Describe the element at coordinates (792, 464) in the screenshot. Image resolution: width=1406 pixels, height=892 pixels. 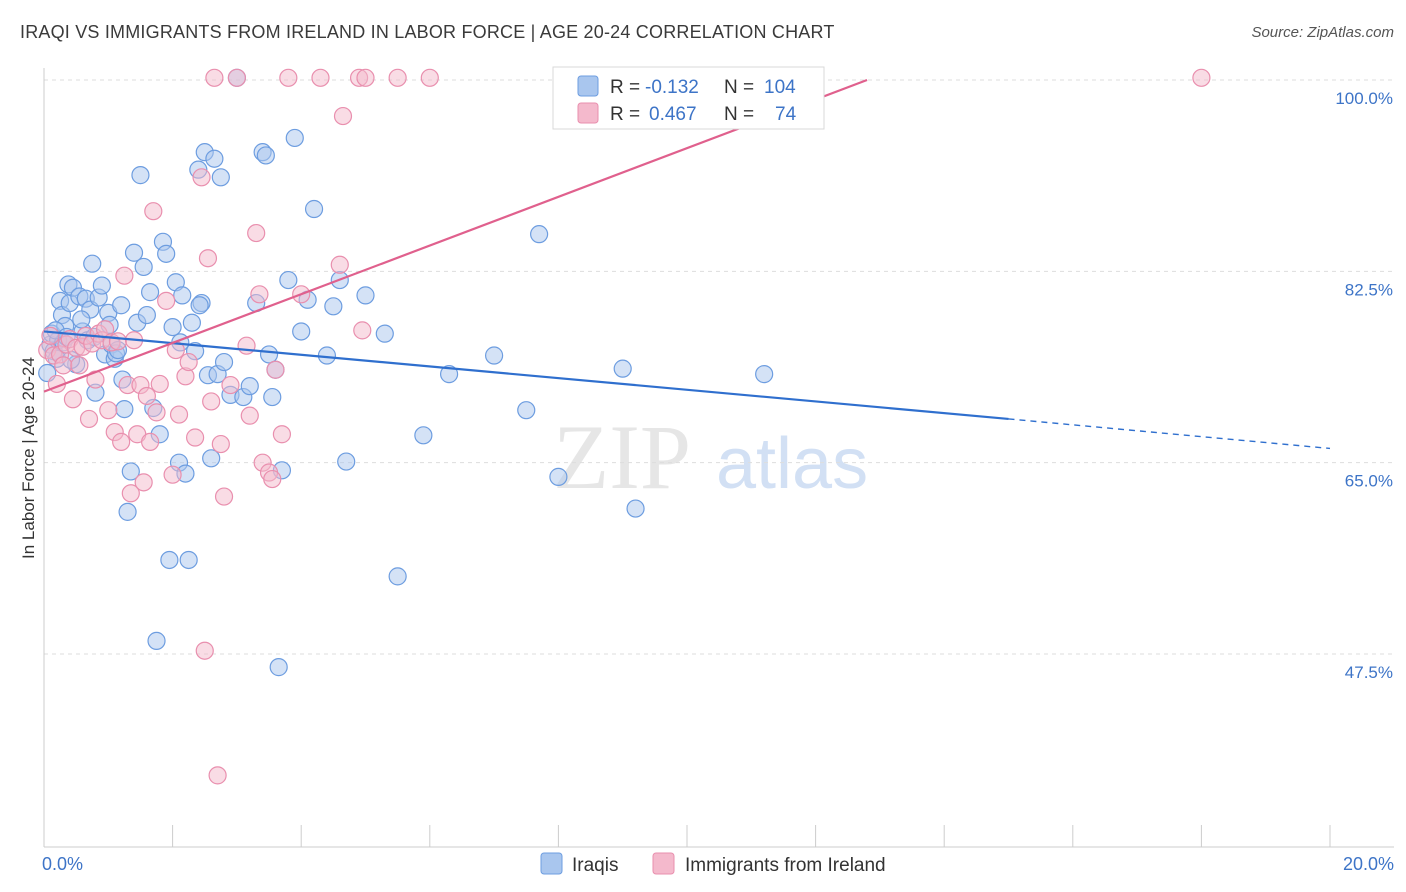
I see `watermark-atlas: atlas` at that location.